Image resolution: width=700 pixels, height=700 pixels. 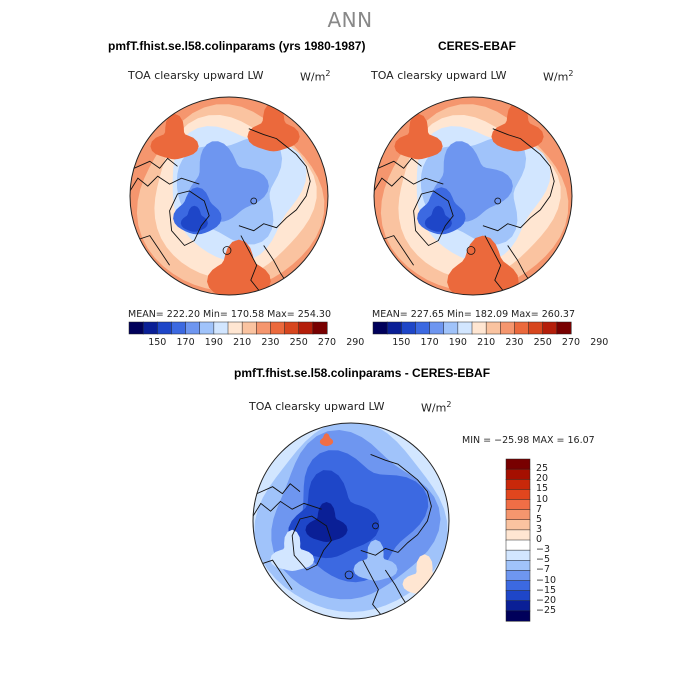 I want to click on panel3-variable-label: TOA clearsky upward LW, so click(x=317, y=406).